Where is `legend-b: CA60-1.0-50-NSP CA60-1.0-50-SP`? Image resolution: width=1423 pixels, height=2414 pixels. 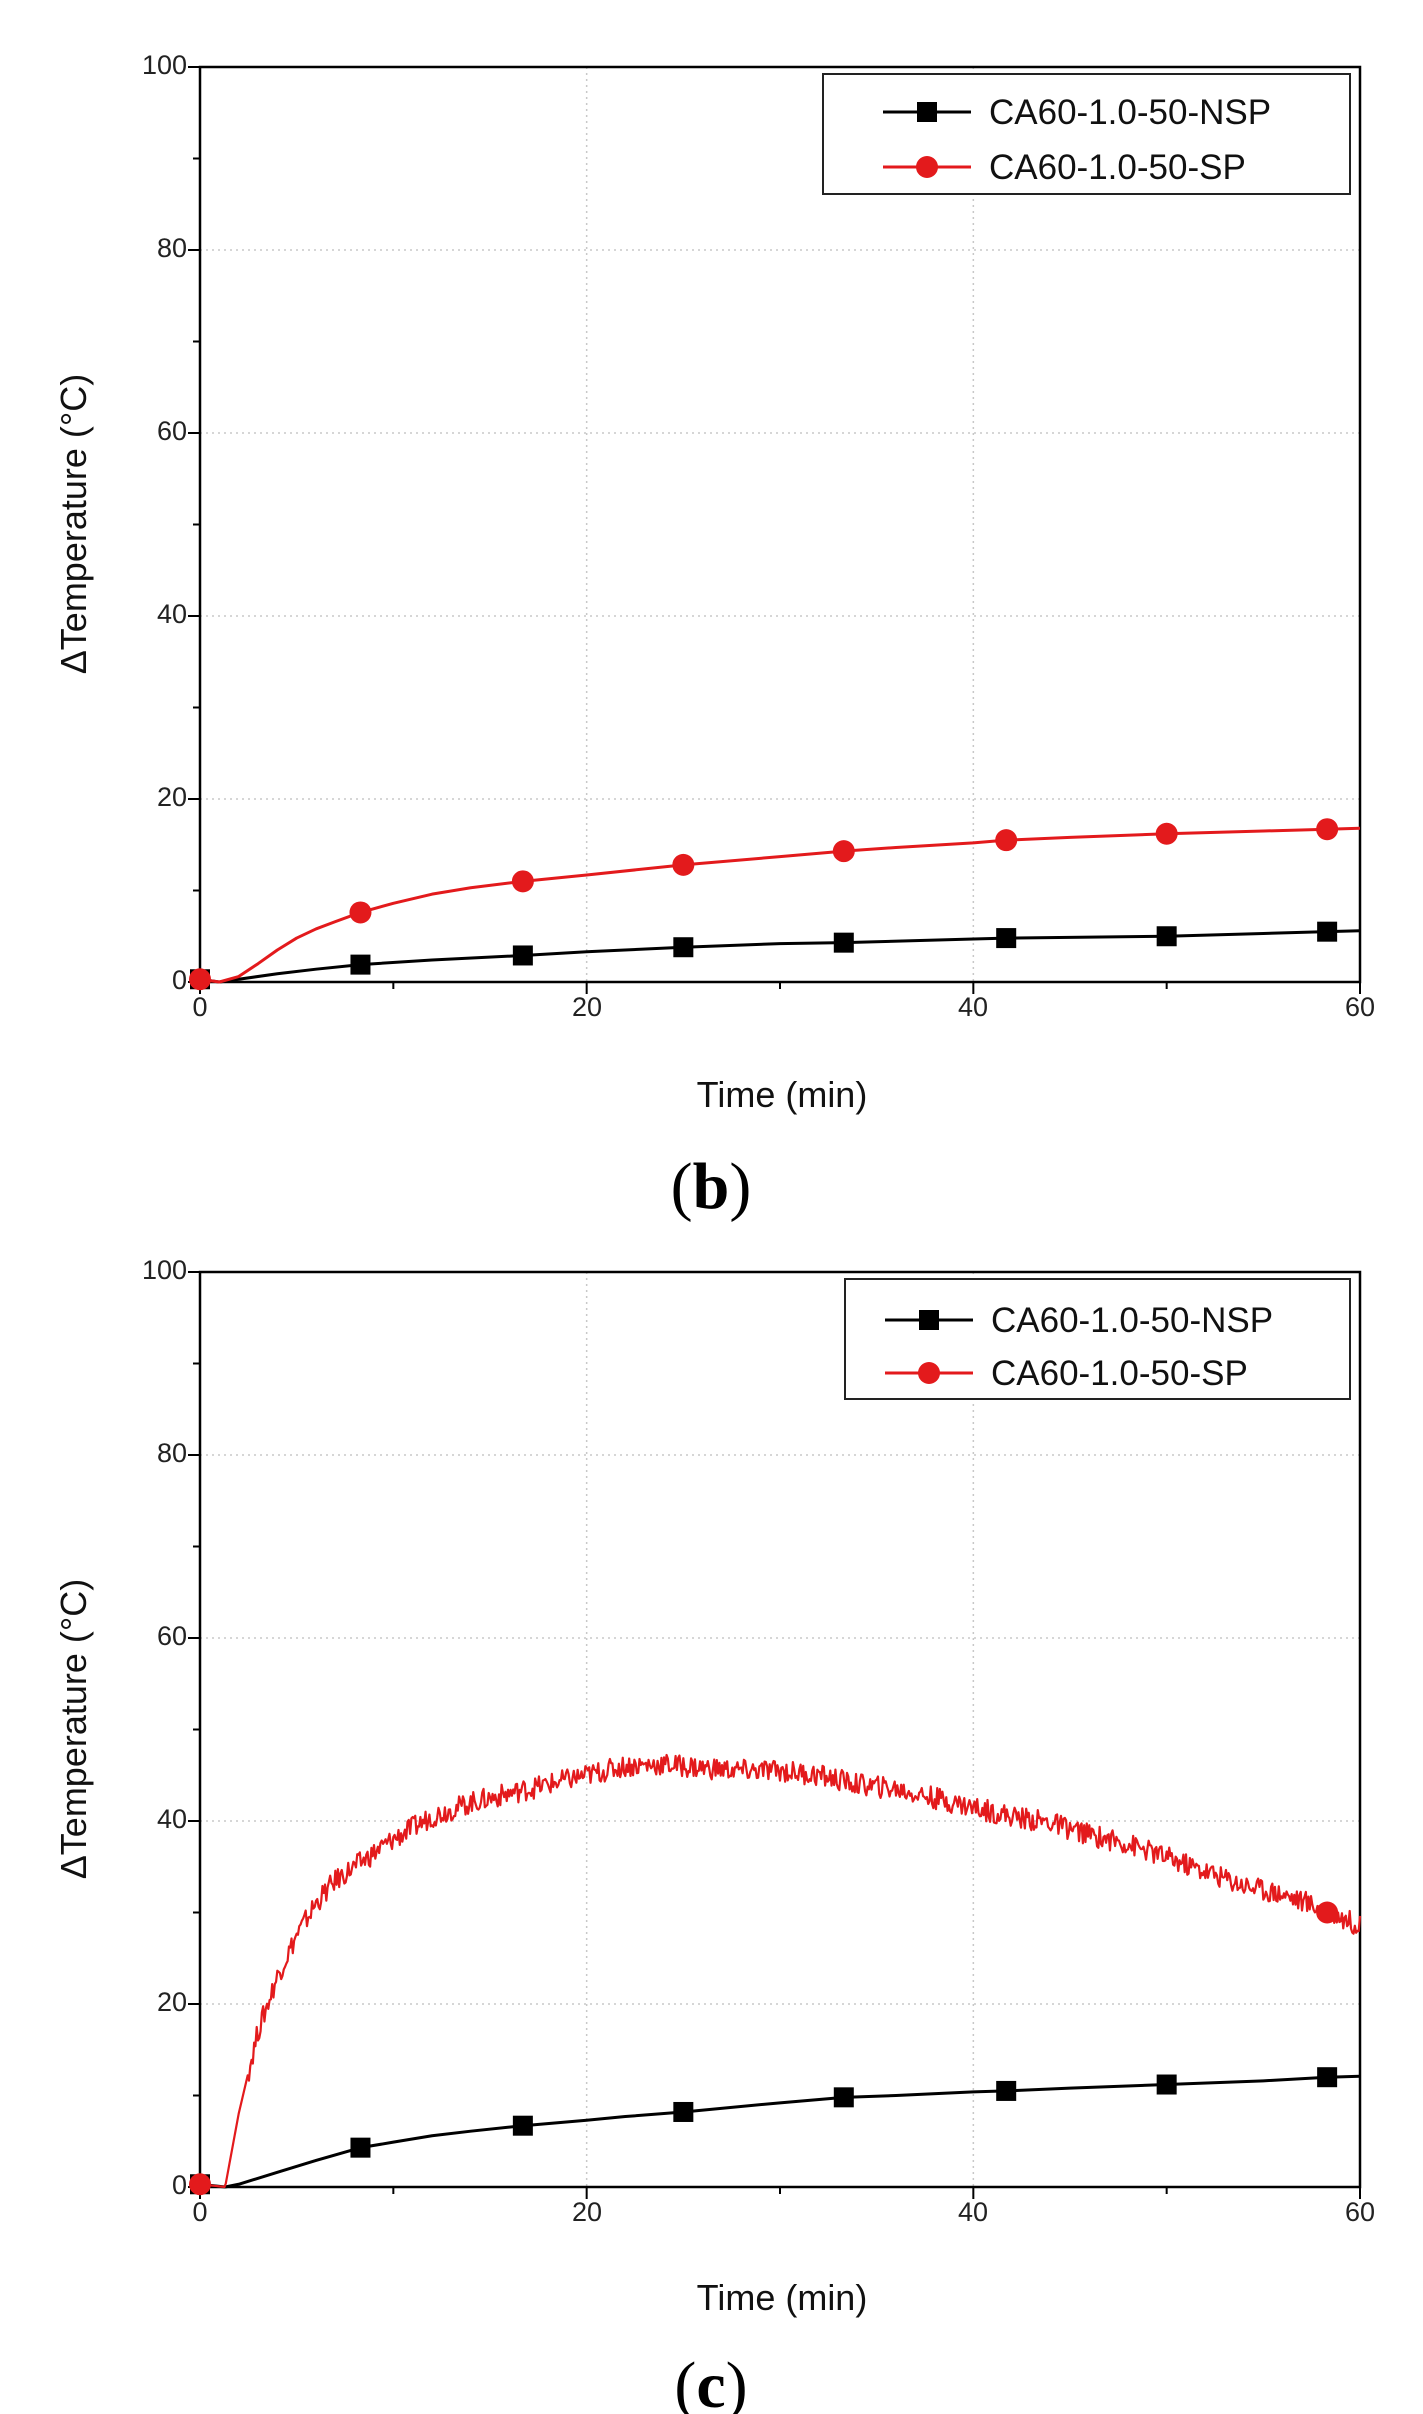
legend-b: CA60-1.0-50-NSP CA60-1.0-50-SP is located at coordinates (1086, 134).